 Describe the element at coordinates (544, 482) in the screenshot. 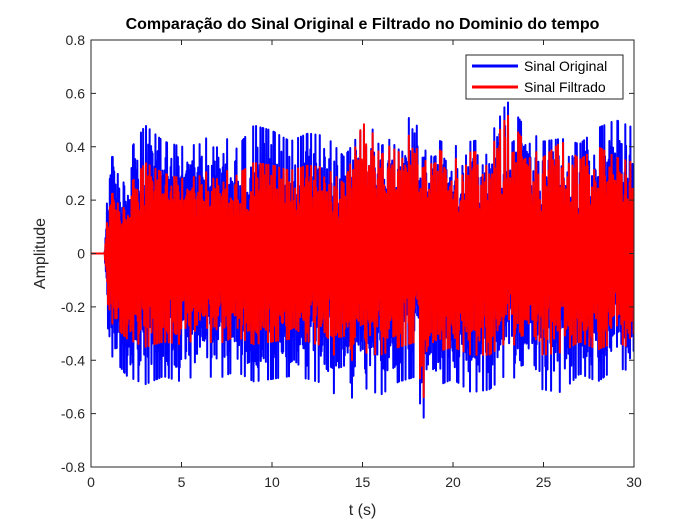

I see `x-tick-label: 25` at that location.